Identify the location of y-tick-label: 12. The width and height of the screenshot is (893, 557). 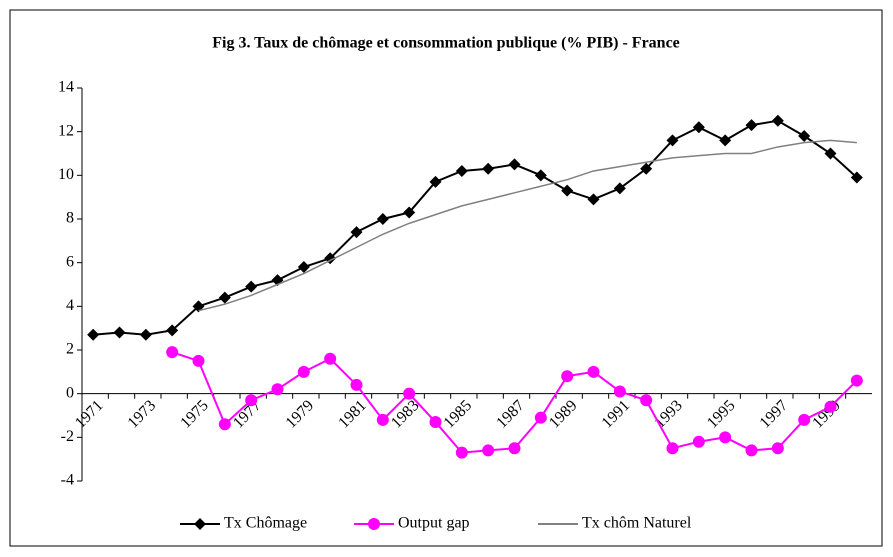
(66, 130).